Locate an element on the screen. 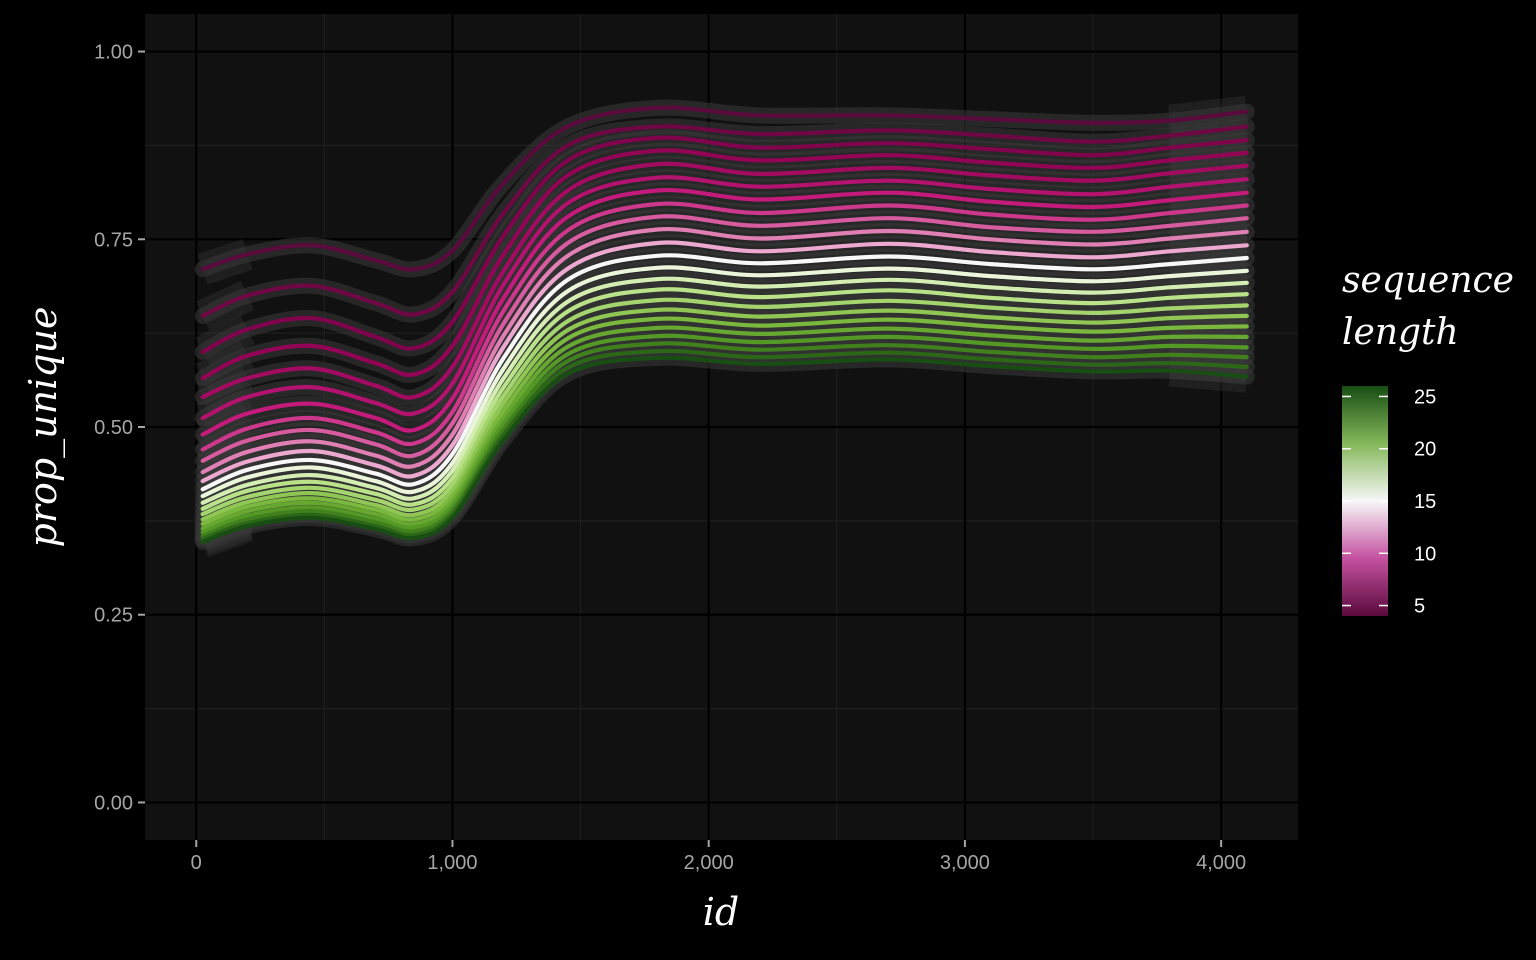  x-axis-title: id is located at coordinates (721, 912).